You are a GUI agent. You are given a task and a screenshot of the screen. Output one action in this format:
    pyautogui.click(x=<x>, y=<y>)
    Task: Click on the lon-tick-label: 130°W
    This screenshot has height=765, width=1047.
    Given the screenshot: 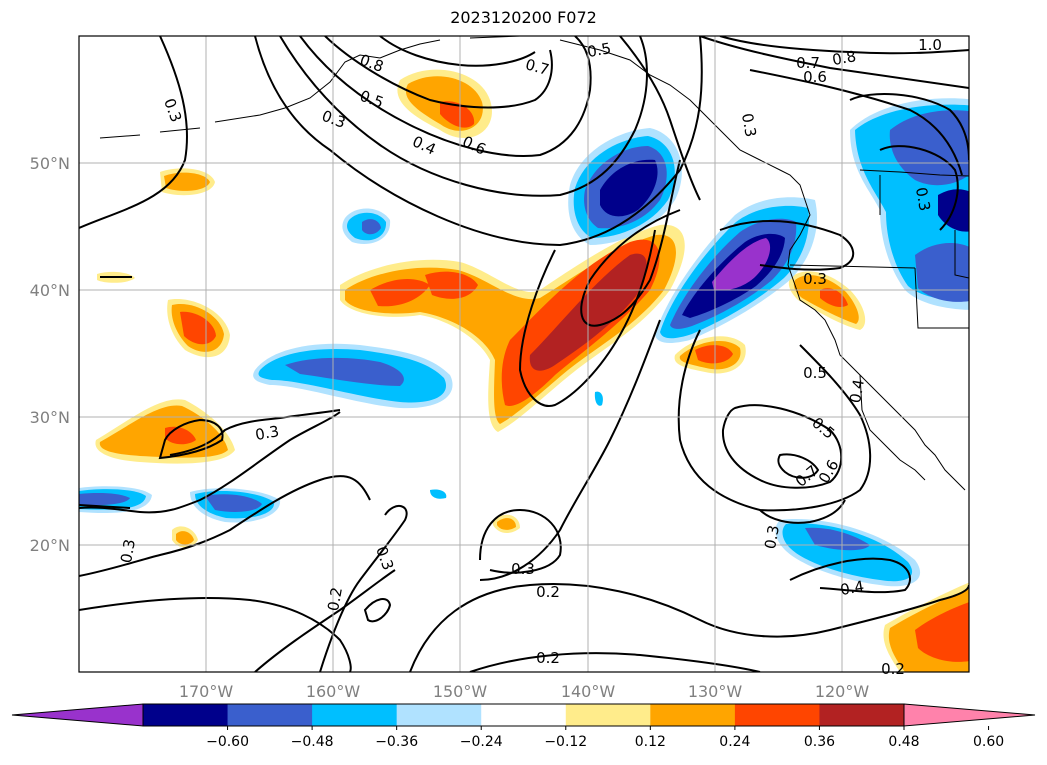 What is the action you would take?
    pyautogui.click(x=715, y=691)
    